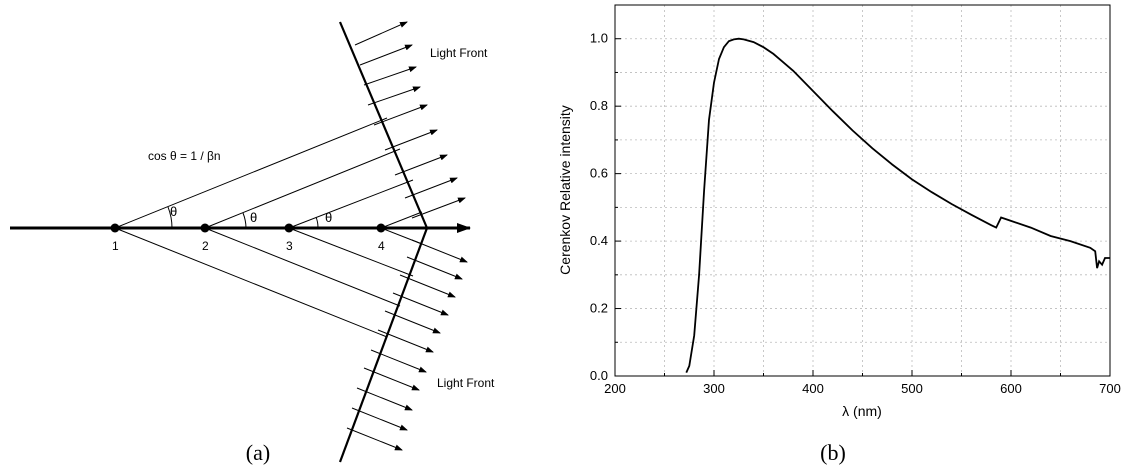 The image size is (1128, 471). What do you see at coordinates (599, 308) in the screenshot?
I see `y-tick-label: 0.2` at bounding box center [599, 308].